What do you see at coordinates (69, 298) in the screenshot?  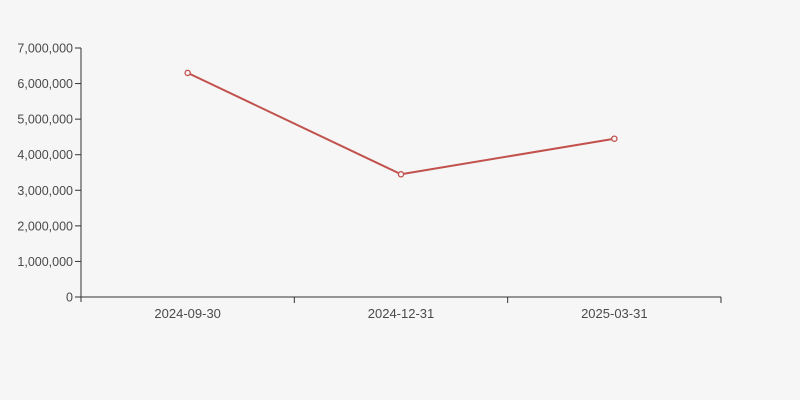 I see `y-axis-tick-label: 0` at bounding box center [69, 298].